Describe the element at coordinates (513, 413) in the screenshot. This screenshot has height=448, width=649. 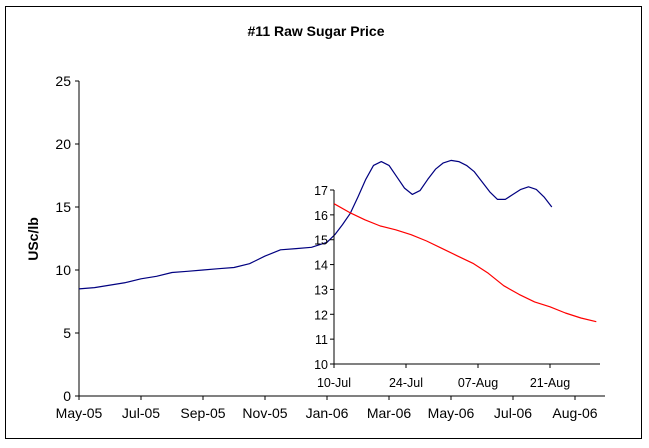
I see `main-x-tick-label: Jul-06` at that location.